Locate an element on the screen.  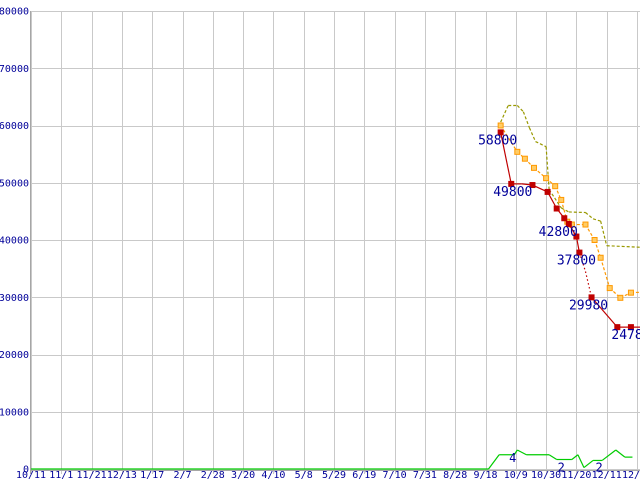
y-tick-label: 20000 is located at coordinates (14, 355).